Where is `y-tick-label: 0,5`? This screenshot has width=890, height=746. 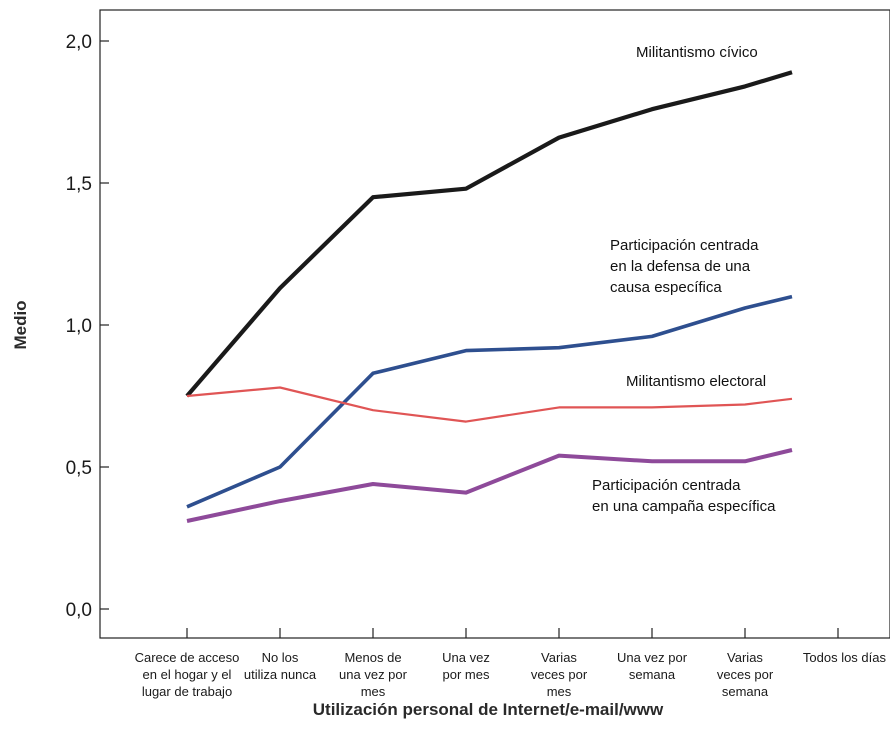
y-tick-label: 0,5 is located at coordinates (79, 468).